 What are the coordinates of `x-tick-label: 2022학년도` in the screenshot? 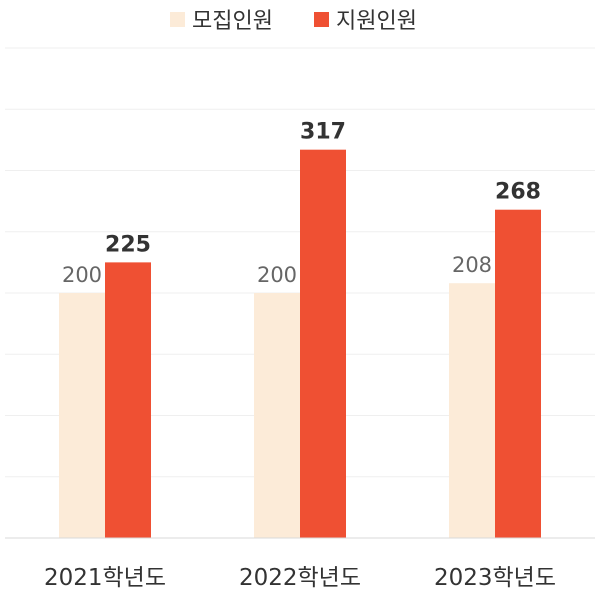 It's located at (300, 578).